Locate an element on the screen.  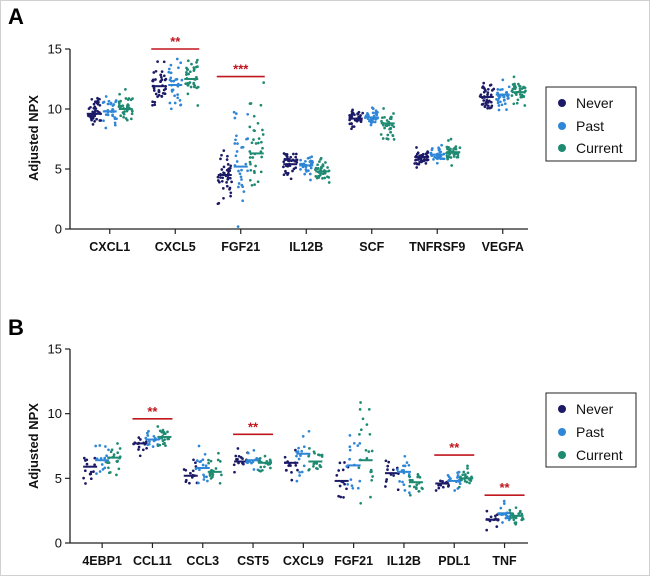
y-tick-label: 5 is located at coordinates (58, 478).